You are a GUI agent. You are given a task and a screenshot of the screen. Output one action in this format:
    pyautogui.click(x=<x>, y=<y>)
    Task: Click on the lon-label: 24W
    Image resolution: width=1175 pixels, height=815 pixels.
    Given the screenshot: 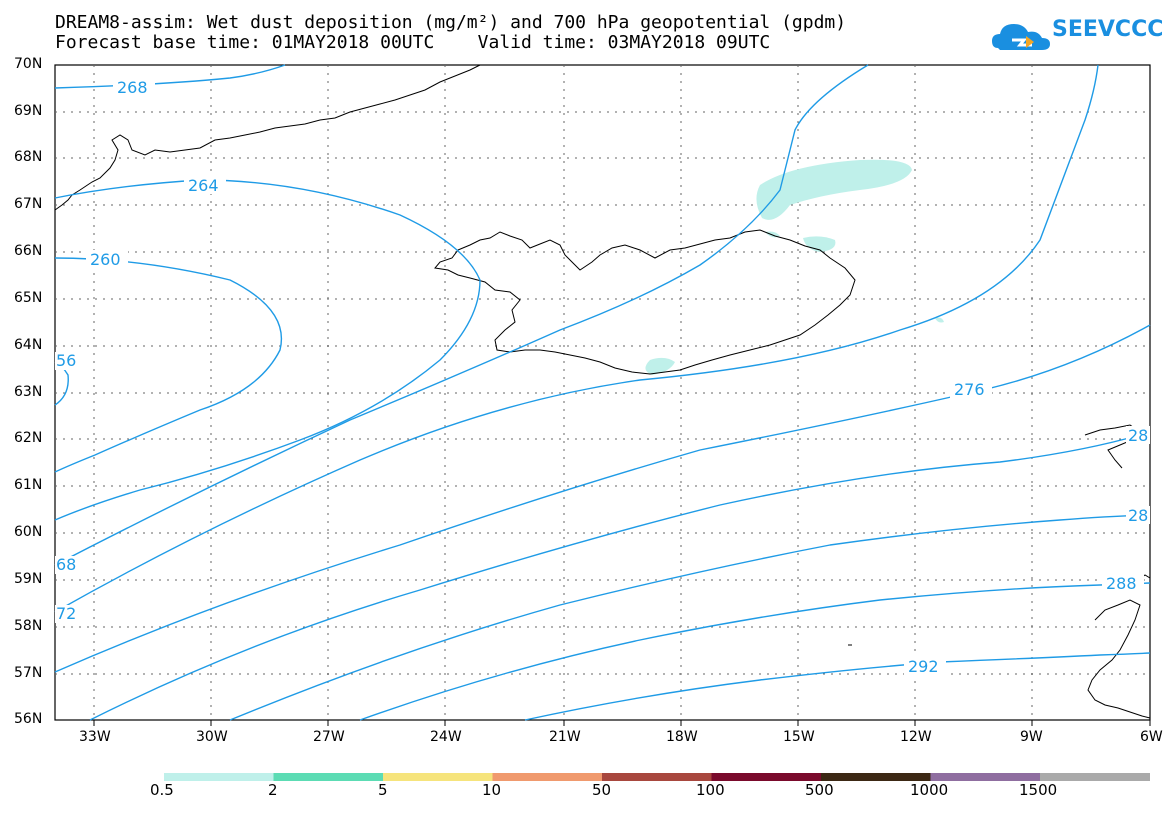 What is the action you would take?
    pyautogui.click(x=446, y=737)
    